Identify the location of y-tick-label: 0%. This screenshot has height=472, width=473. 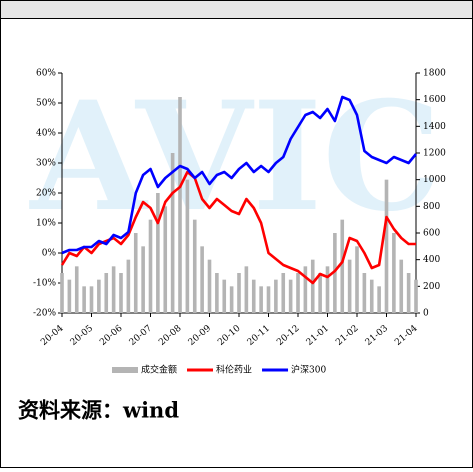
(49, 254).